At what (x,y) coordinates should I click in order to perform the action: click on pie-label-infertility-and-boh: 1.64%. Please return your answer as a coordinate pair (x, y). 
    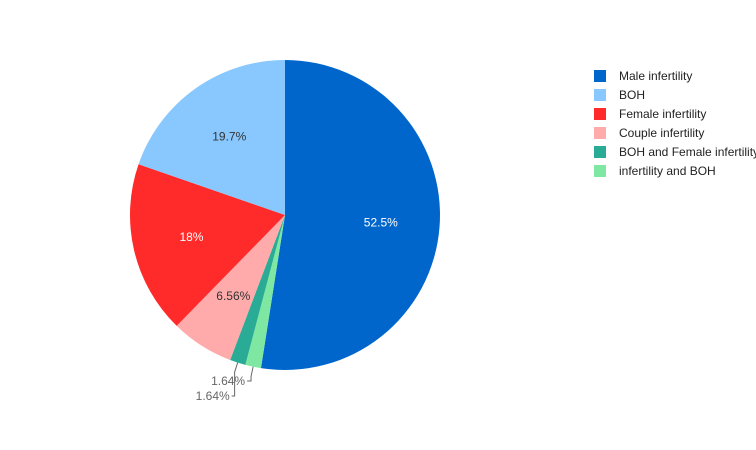
    Looking at the image, I should click on (228, 381).